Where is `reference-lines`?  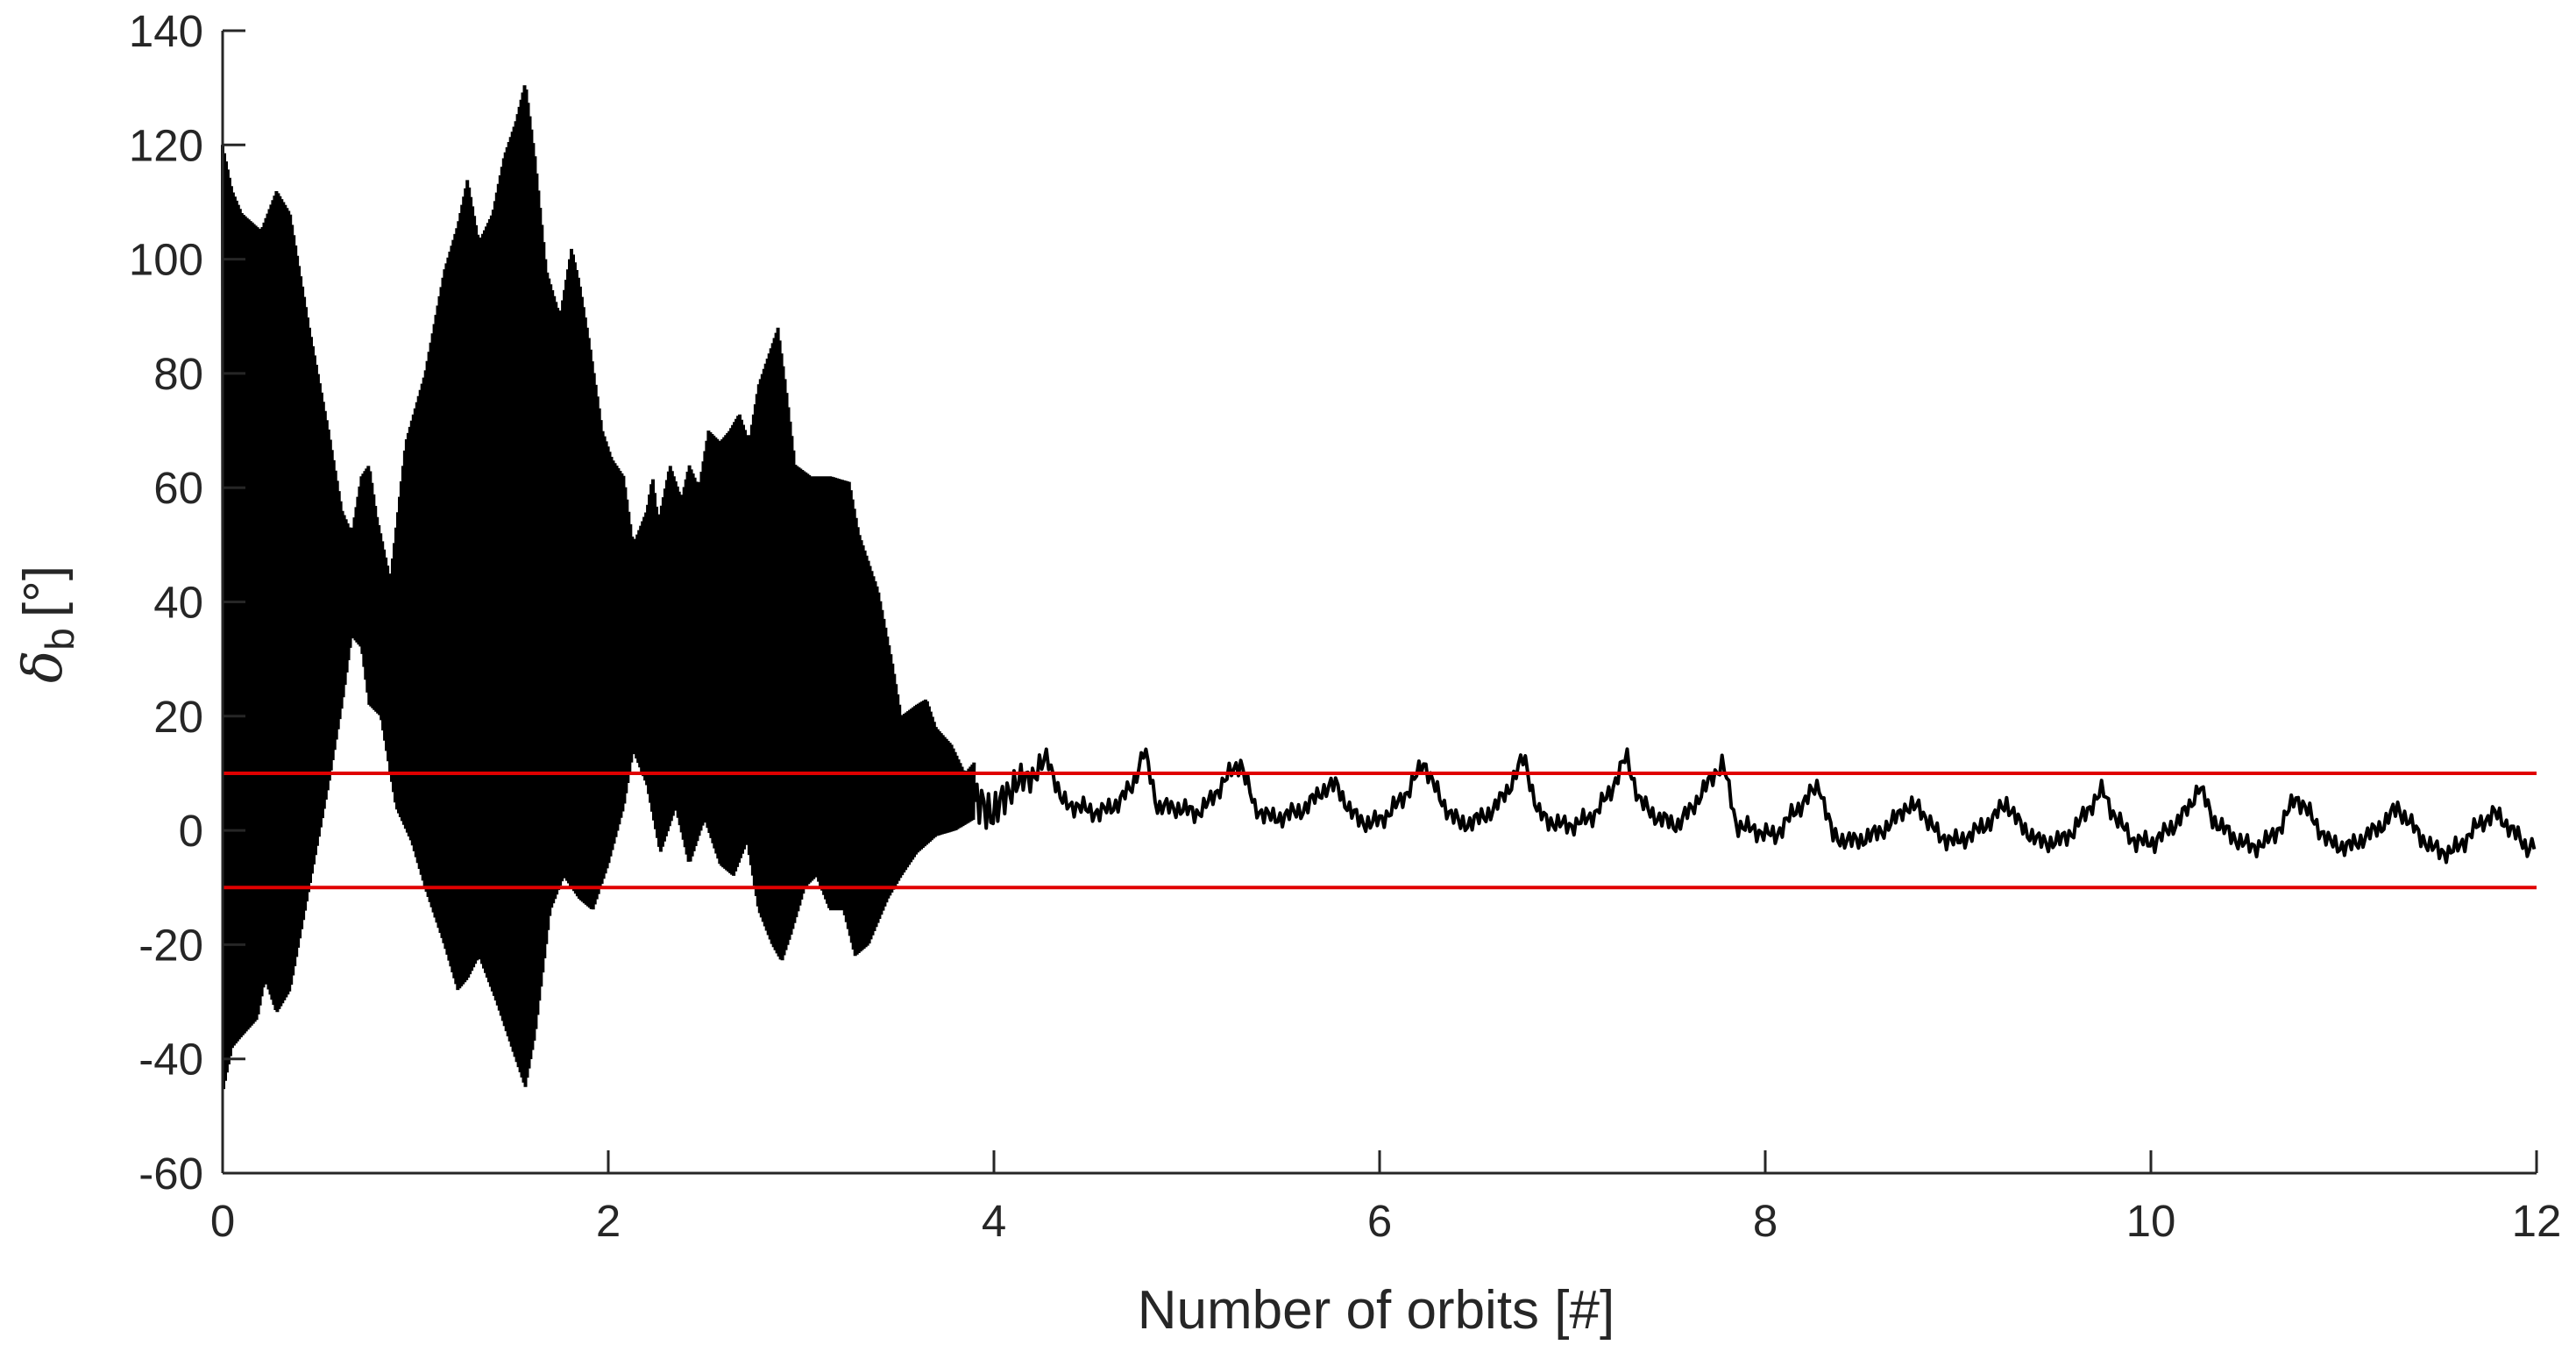
reference-lines is located at coordinates (1380, 830).